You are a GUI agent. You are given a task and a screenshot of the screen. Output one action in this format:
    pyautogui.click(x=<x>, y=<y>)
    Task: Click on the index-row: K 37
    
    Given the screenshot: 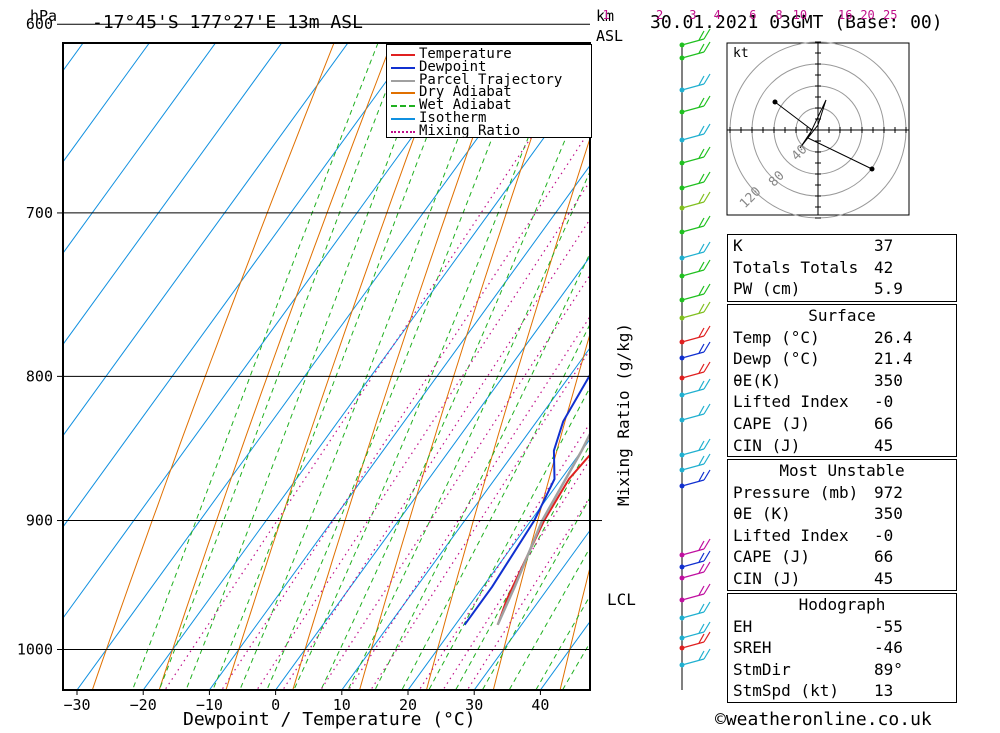 What is the action you would take?
    pyautogui.click(x=842, y=246)
    